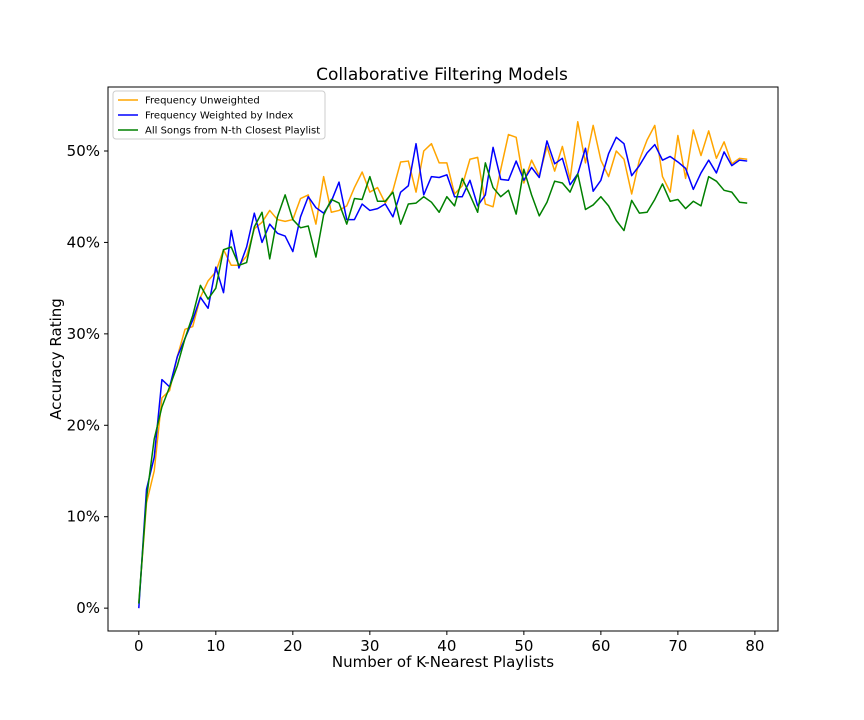 The height and width of the screenshot is (720, 864). Describe the element at coordinates (232, 131) in the screenshot. I see `legend-label-3: All Songs from N-th Closest Playlist` at that location.